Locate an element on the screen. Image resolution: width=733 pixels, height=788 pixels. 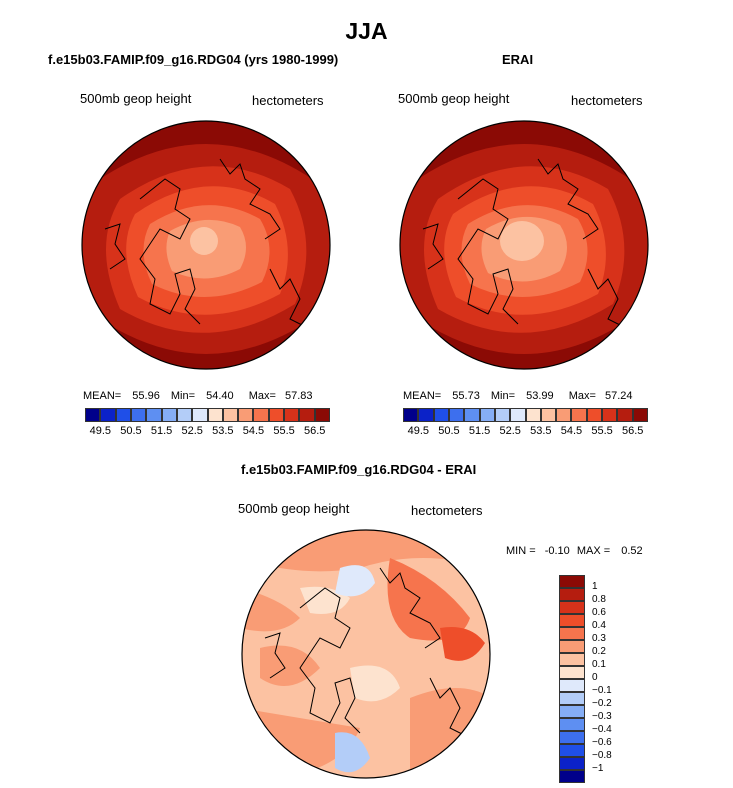
diff-panel-units: hectometers is located at coordinates (447, 510).